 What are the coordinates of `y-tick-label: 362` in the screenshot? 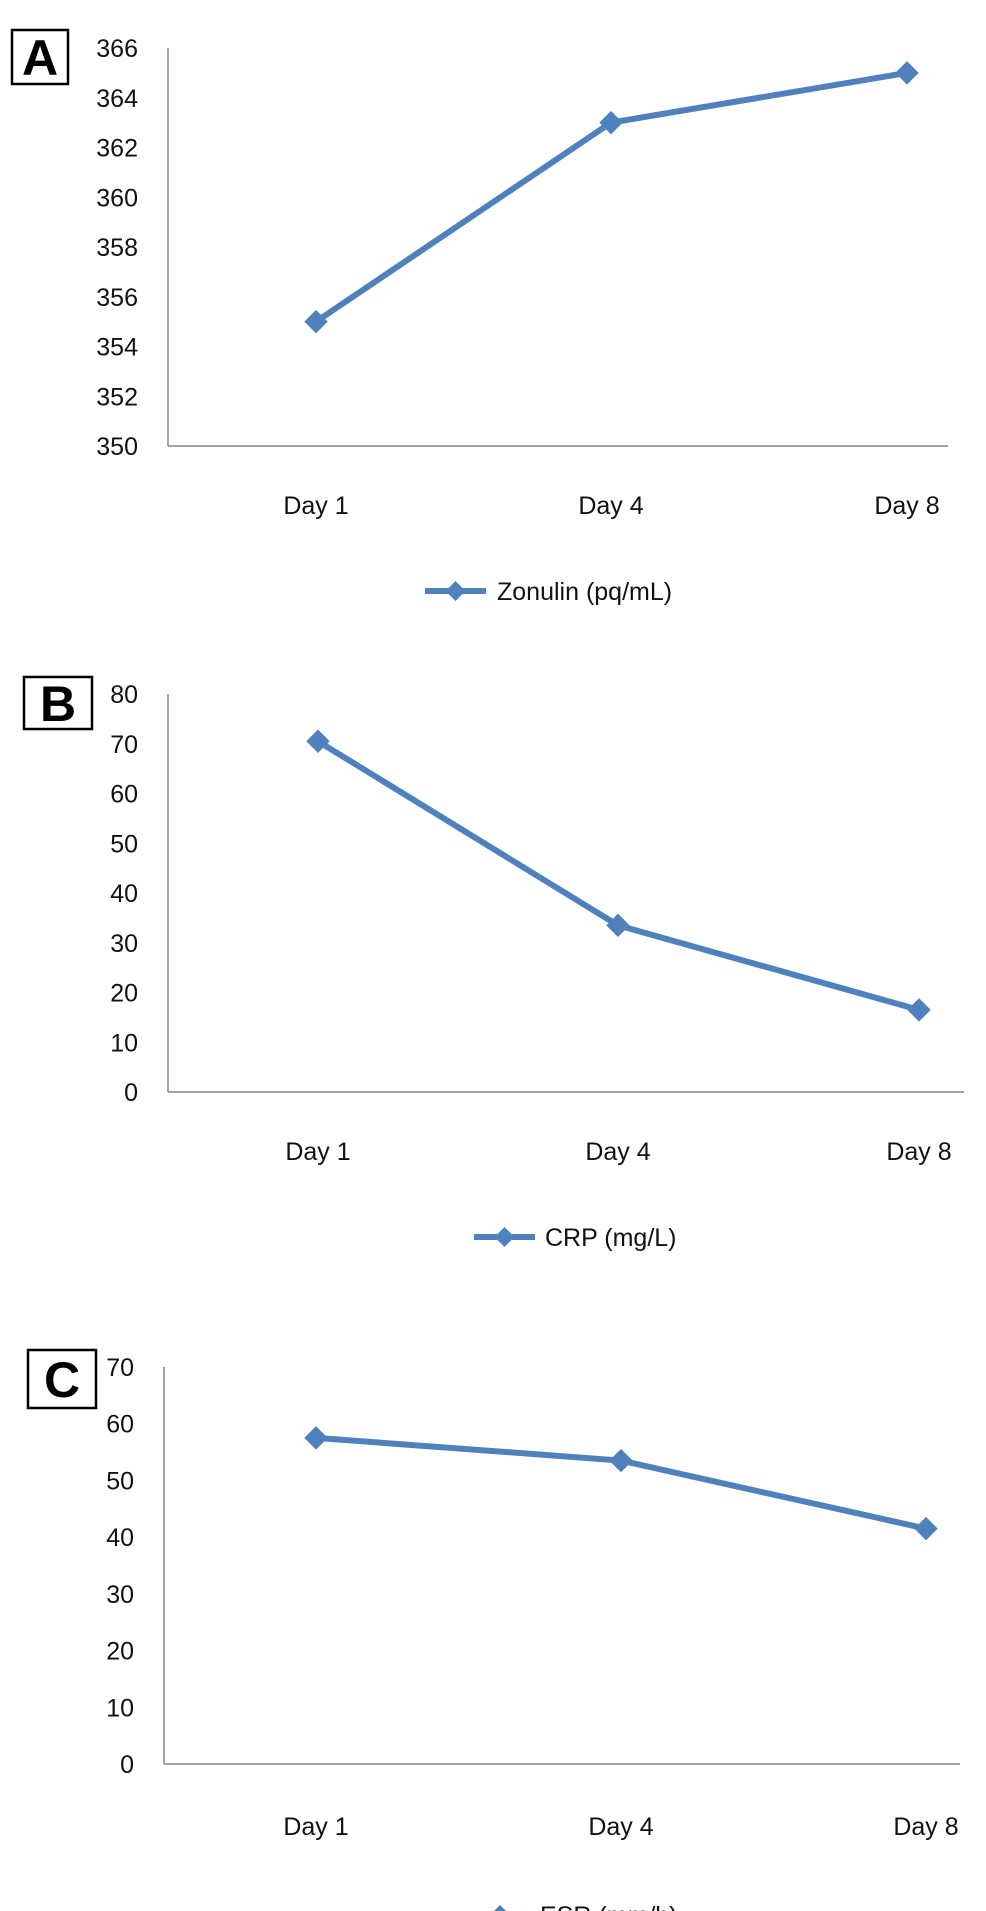 It's located at (117, 149).